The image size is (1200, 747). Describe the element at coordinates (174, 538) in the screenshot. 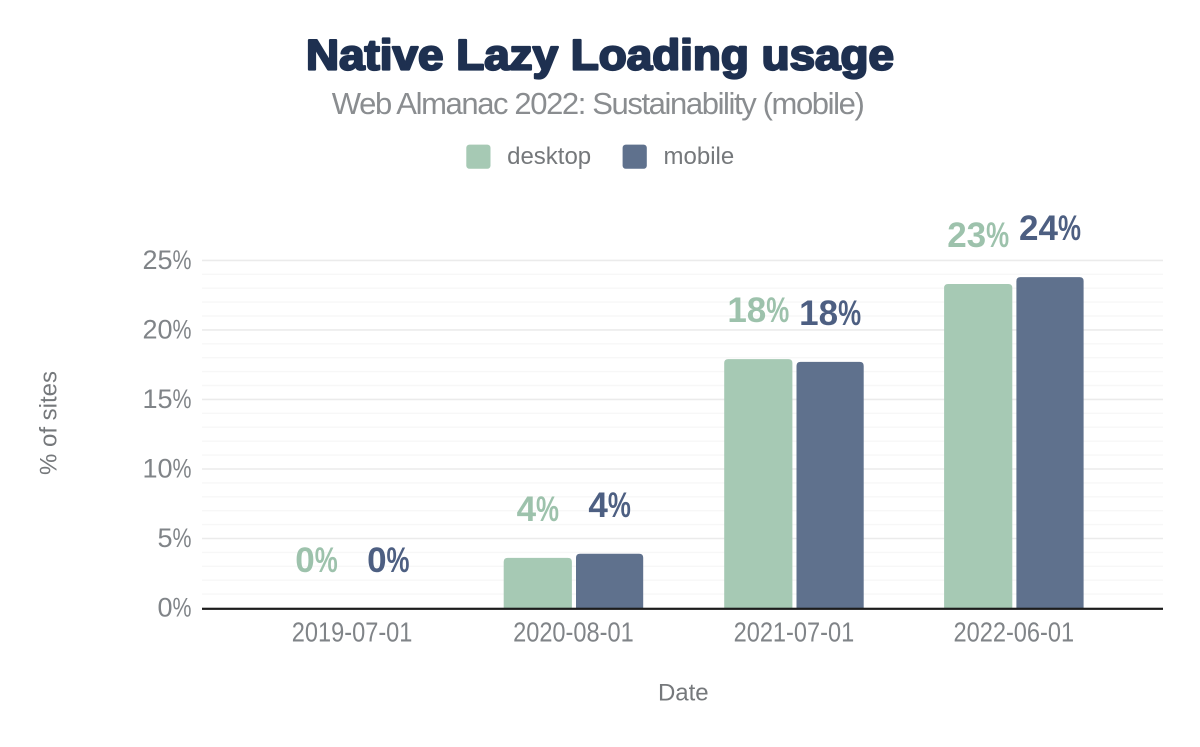

I see `svg-text: 5%` at that location.